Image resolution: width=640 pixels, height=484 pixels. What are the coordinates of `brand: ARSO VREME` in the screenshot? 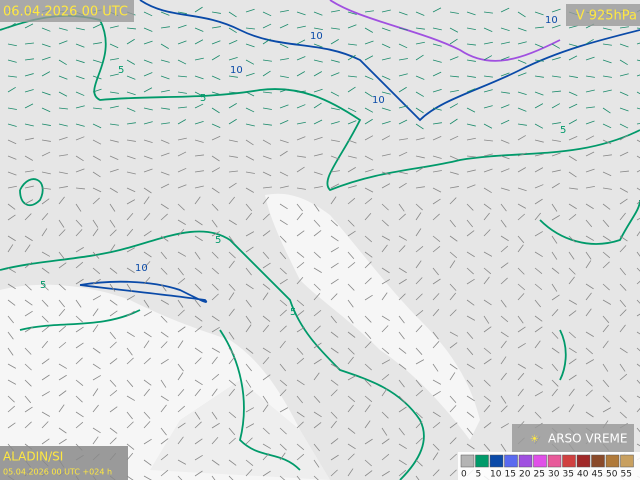 It's located at (588, 439).